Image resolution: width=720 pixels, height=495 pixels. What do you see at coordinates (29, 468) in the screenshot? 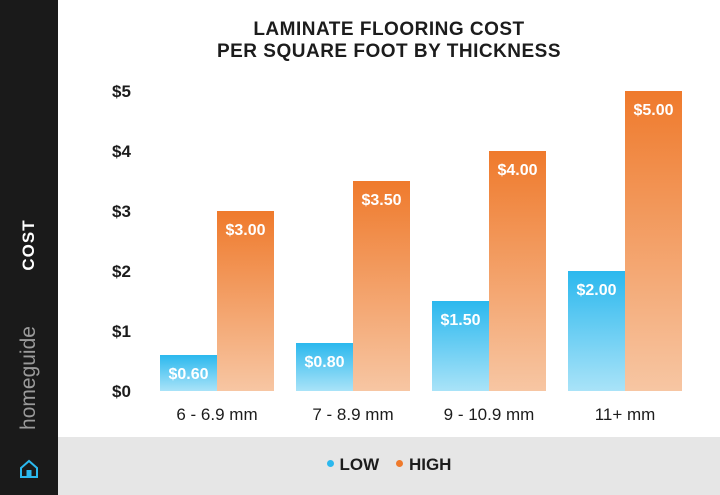
I see `house-icon` at bounding box center [29, 468].